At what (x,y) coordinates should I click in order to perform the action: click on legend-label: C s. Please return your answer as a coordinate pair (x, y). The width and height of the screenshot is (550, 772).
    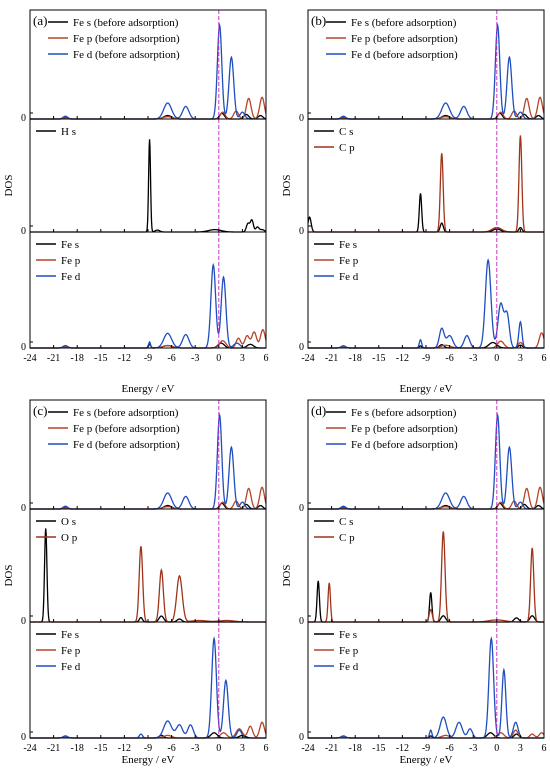
    Looking at the image, I should click on (346, 522).